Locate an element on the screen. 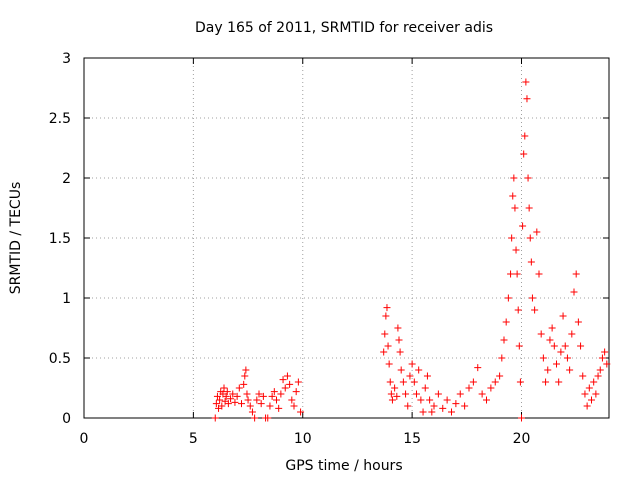  y-tick-label: 2 is located at coordinates (66, 179).